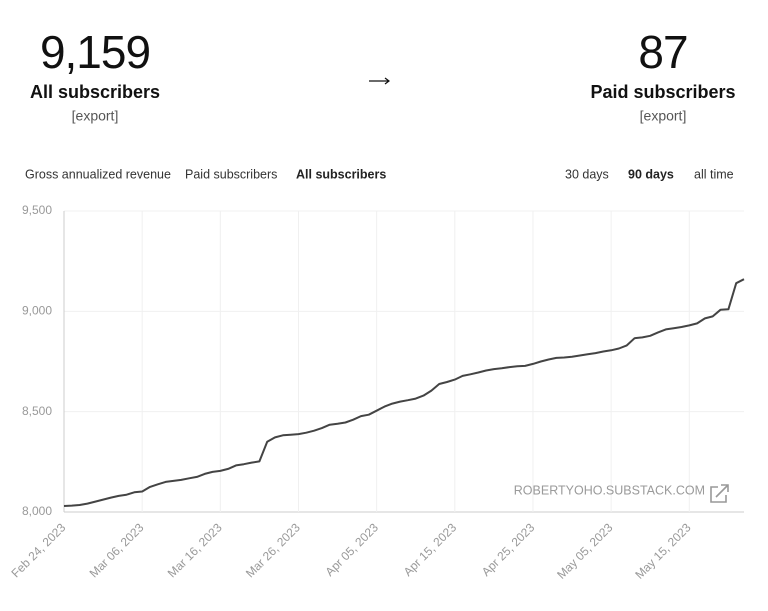 The height and width of the screenshot is (611, 768). I want to click on ranges: 30 days 90 days all time, so click(649, 174).